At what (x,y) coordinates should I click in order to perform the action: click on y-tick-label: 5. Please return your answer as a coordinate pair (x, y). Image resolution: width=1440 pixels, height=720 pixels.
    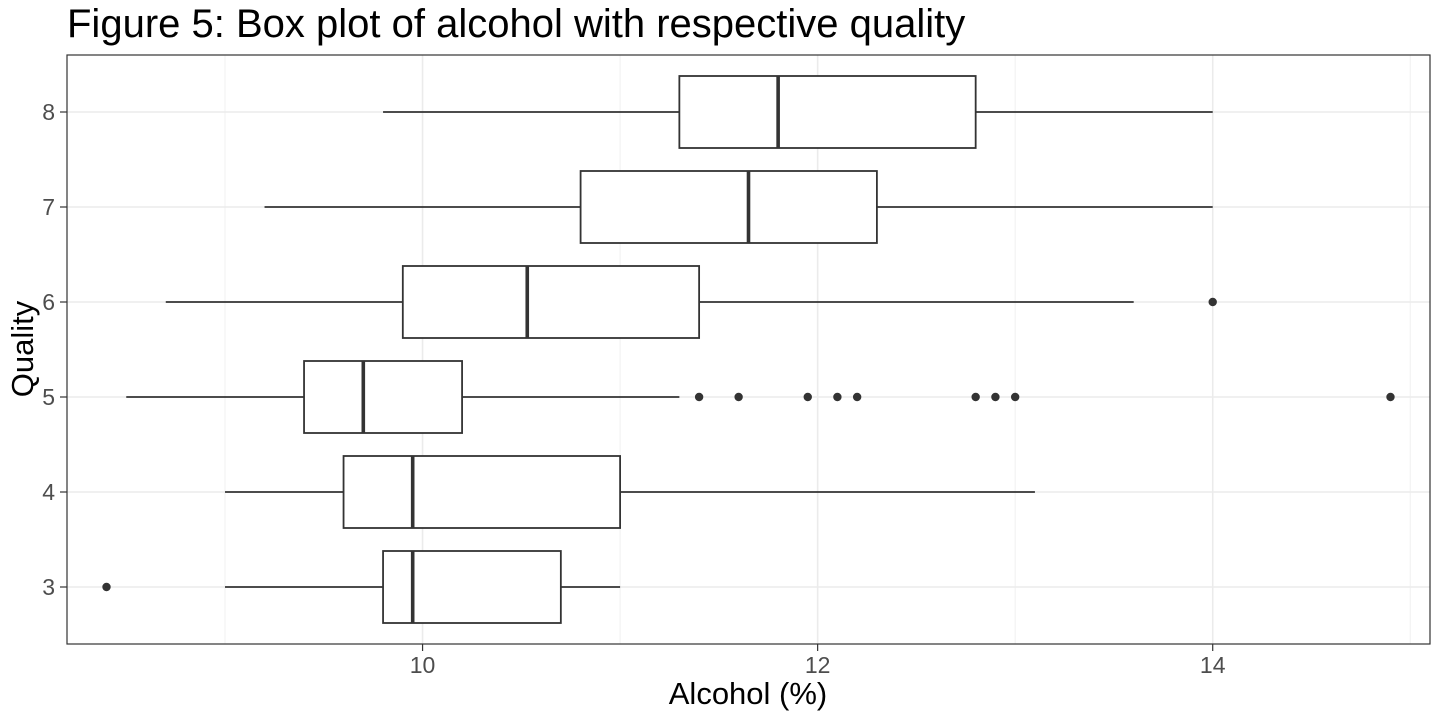
    Looking at the image, I should click on (48, 397).